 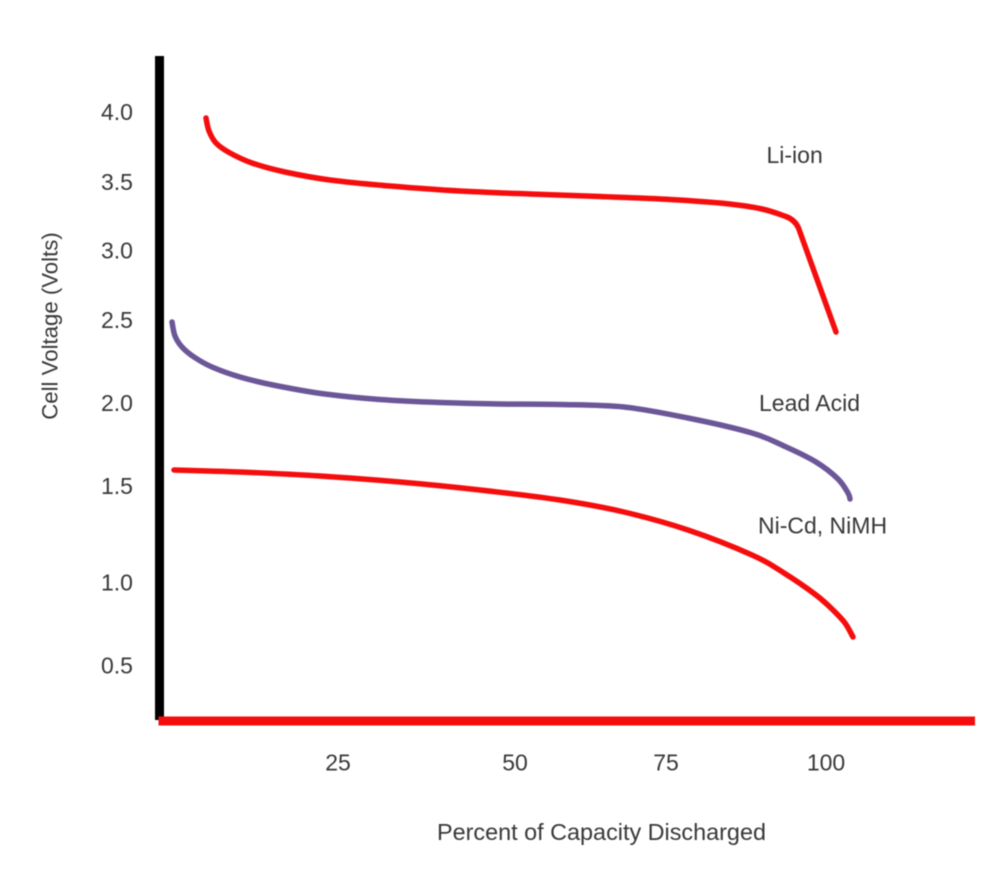 What do you see at coordinates (515, 763) in the screenshot?
I see `svg-text: 50` at bounding box center [515, 763].